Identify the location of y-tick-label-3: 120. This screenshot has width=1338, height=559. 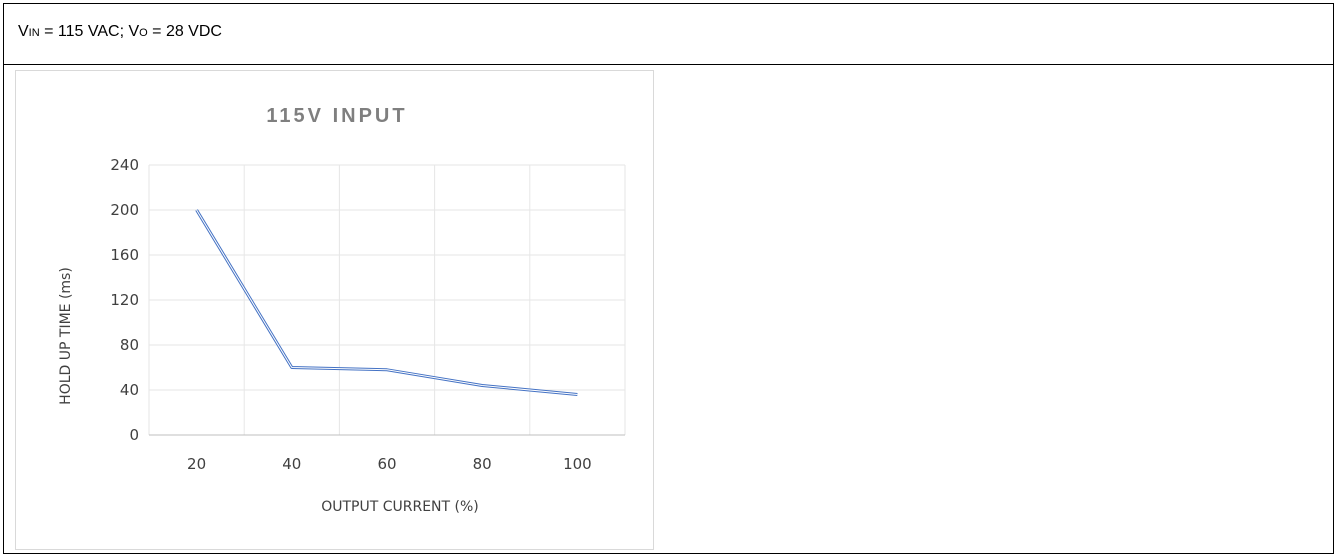
(124, 300).